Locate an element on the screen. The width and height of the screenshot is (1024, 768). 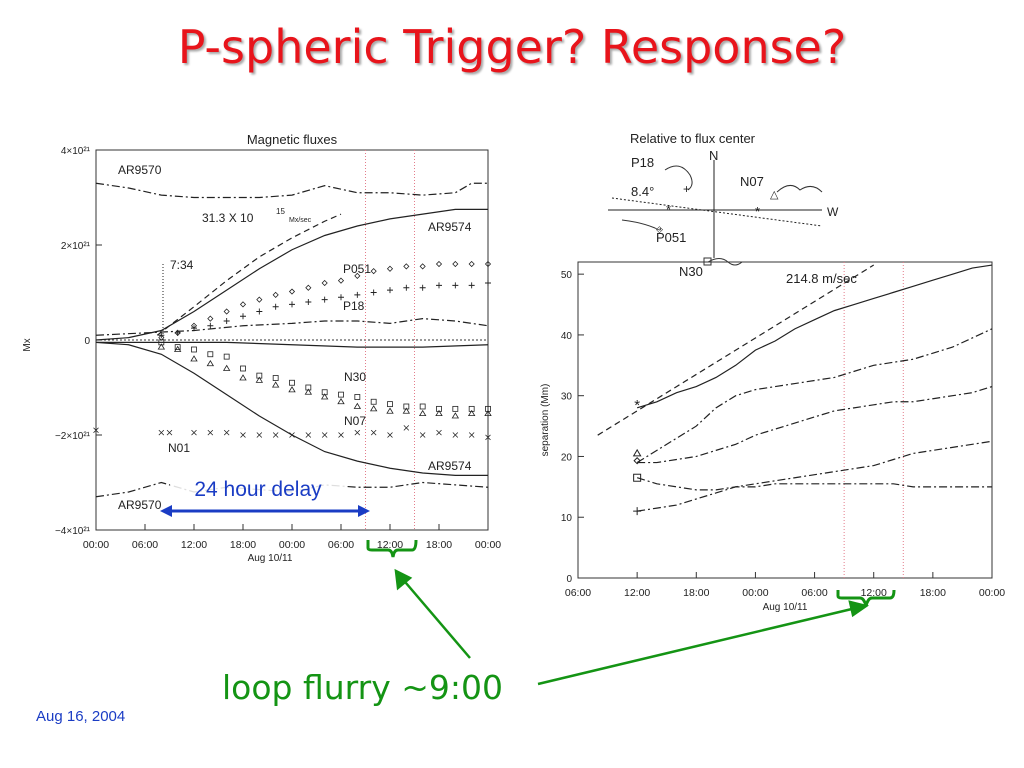
left-ann-ar9570-top: AR9570 is located at coordinates (140, 170).